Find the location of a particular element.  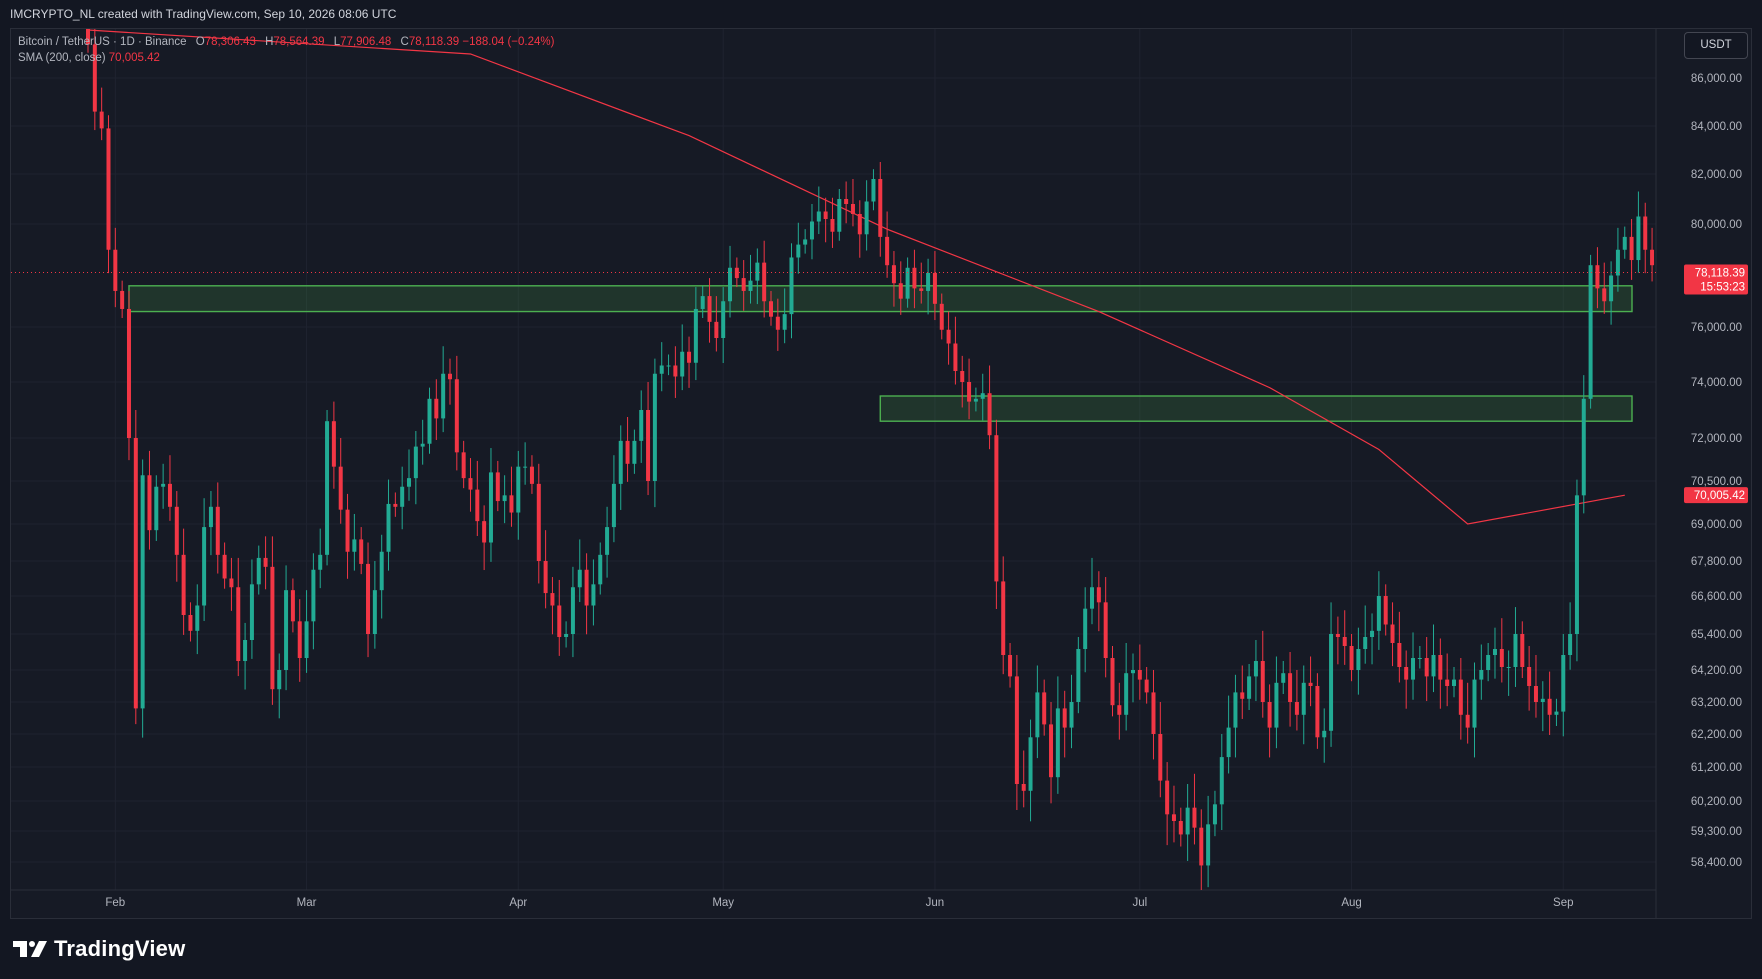

tradingview-branding: TradingView is located at coordinates (98, 949).